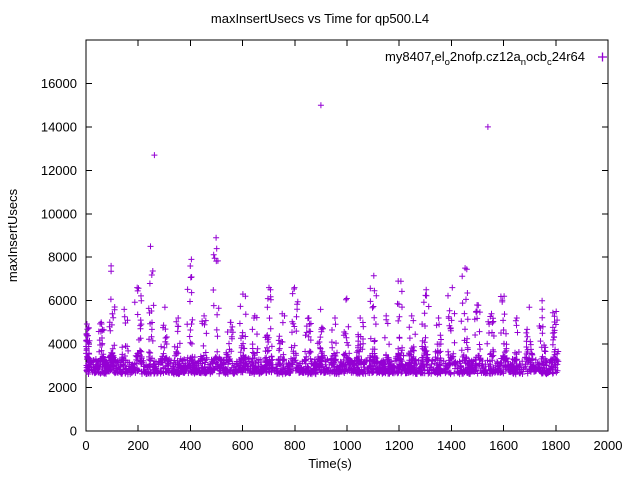 This screenshot has height=480, width=640. Describe the element at coordinates (555, 445) in the screenshot. I see `x-tick-label: 1800` at that location.